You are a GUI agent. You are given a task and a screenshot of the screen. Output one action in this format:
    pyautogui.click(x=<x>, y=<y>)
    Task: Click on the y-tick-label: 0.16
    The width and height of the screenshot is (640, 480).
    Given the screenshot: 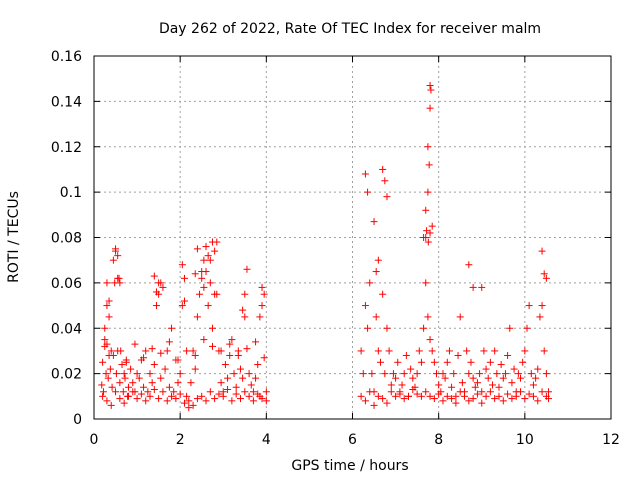 What is the action you would take?
    pyautogui.click(x=66, y=57)
    